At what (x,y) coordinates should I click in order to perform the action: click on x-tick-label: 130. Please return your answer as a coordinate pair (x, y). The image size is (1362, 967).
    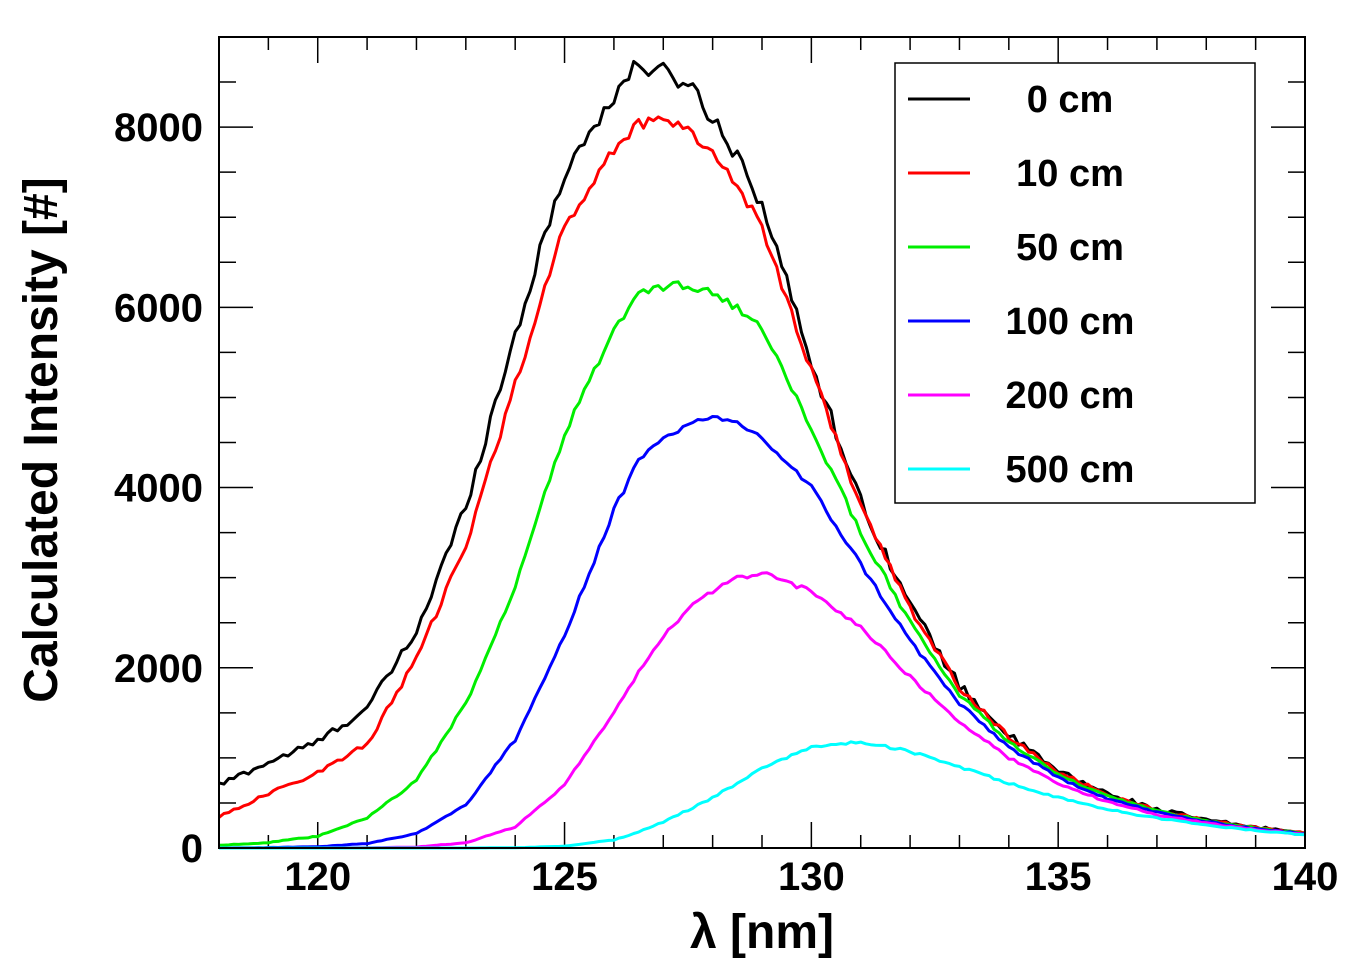
    Looking at the image, I should click on (811, 877).